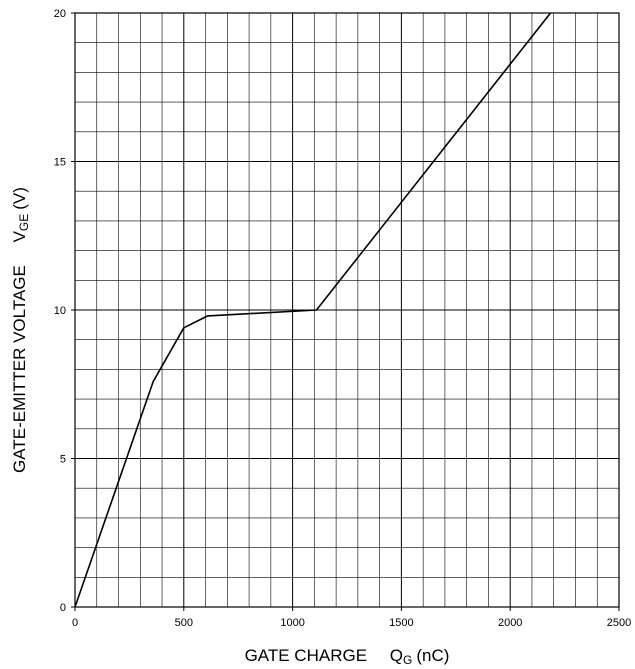 This screenshot has width=635, height=669. I want to click on x-tick-label: 2000, so click(510, 623).